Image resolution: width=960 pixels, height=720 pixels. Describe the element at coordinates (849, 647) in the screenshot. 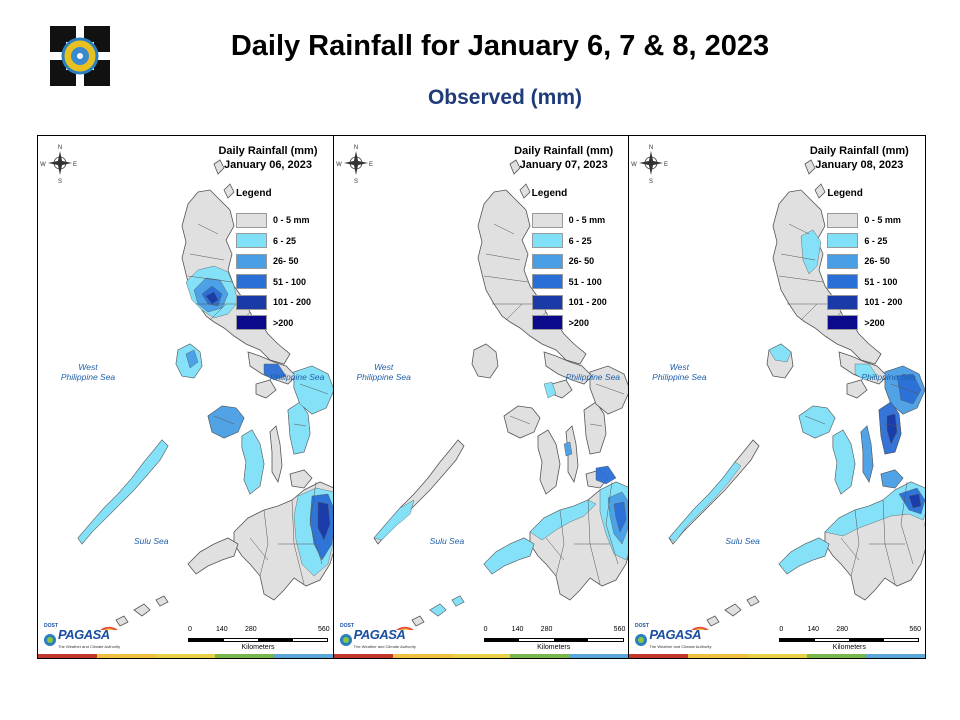

I see `scale-unit-label: Kilometers` at that location.